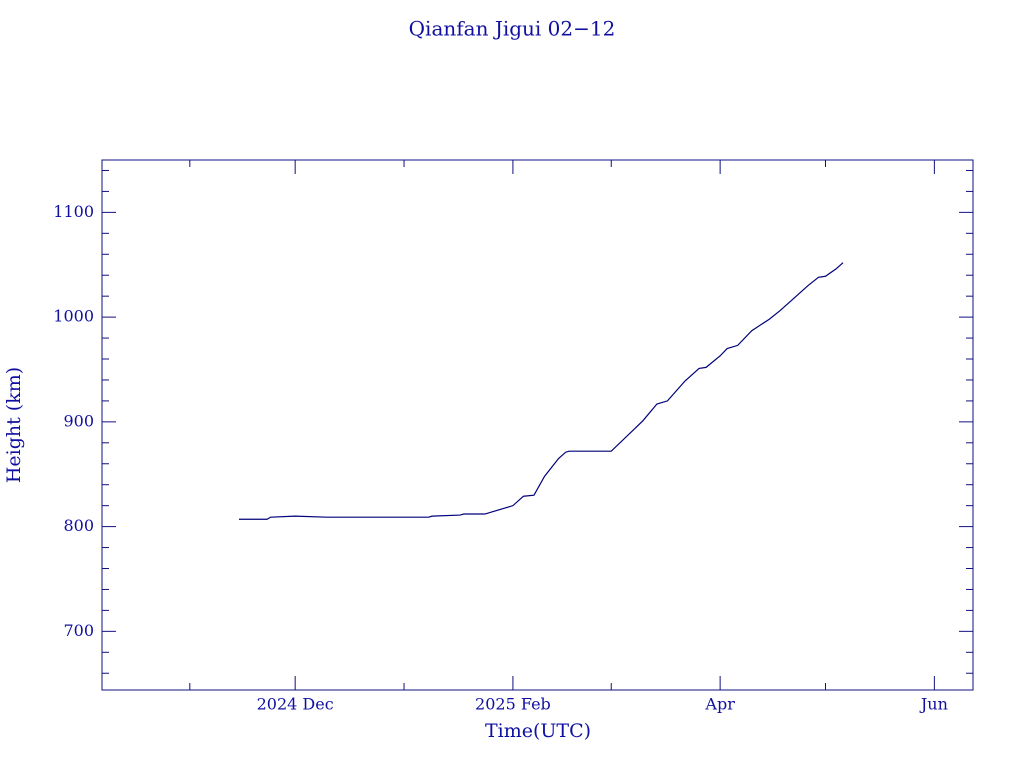 The width and height of the screenshot is (1024, 768). I want to click on chart-title: Qianfan Jigui 02−12, so click(512, 29).